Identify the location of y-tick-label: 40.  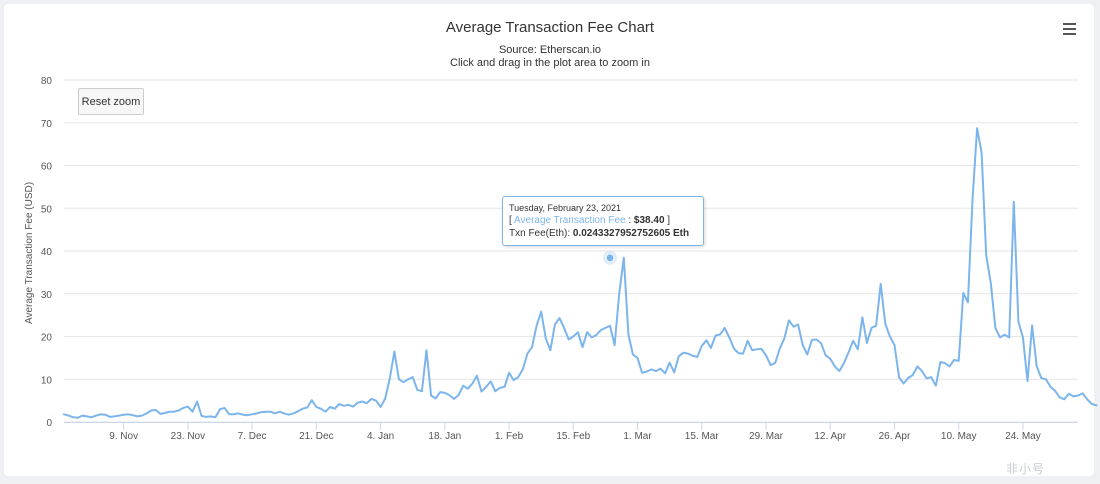
(47, 252).